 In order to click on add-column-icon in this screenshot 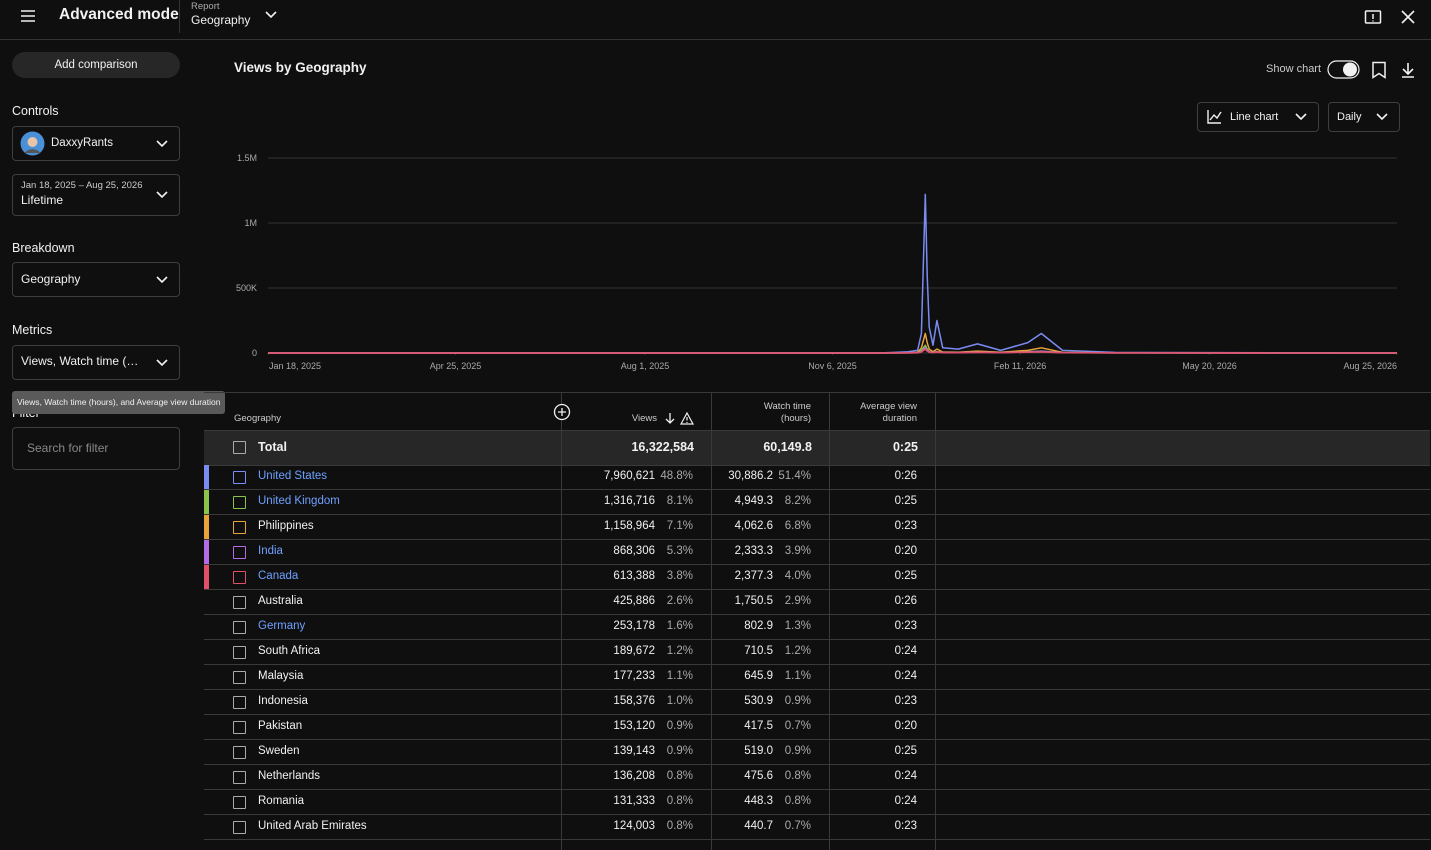, I will do `click(562, 412)`.